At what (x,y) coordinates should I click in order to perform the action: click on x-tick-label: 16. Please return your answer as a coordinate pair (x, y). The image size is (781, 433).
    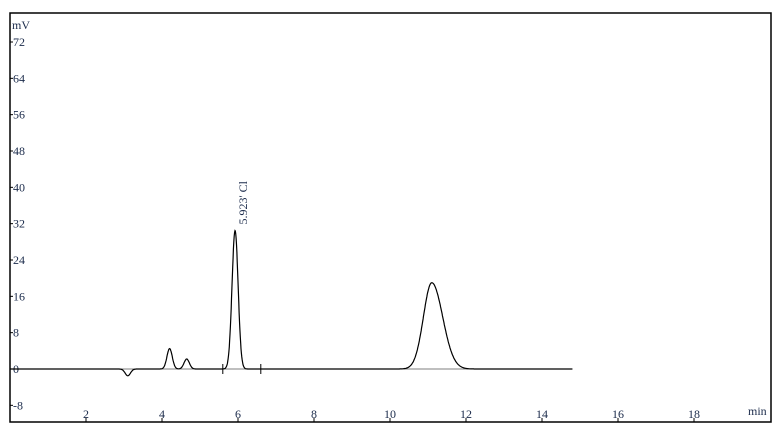
    Looking at the image, I should click on (618, 414).